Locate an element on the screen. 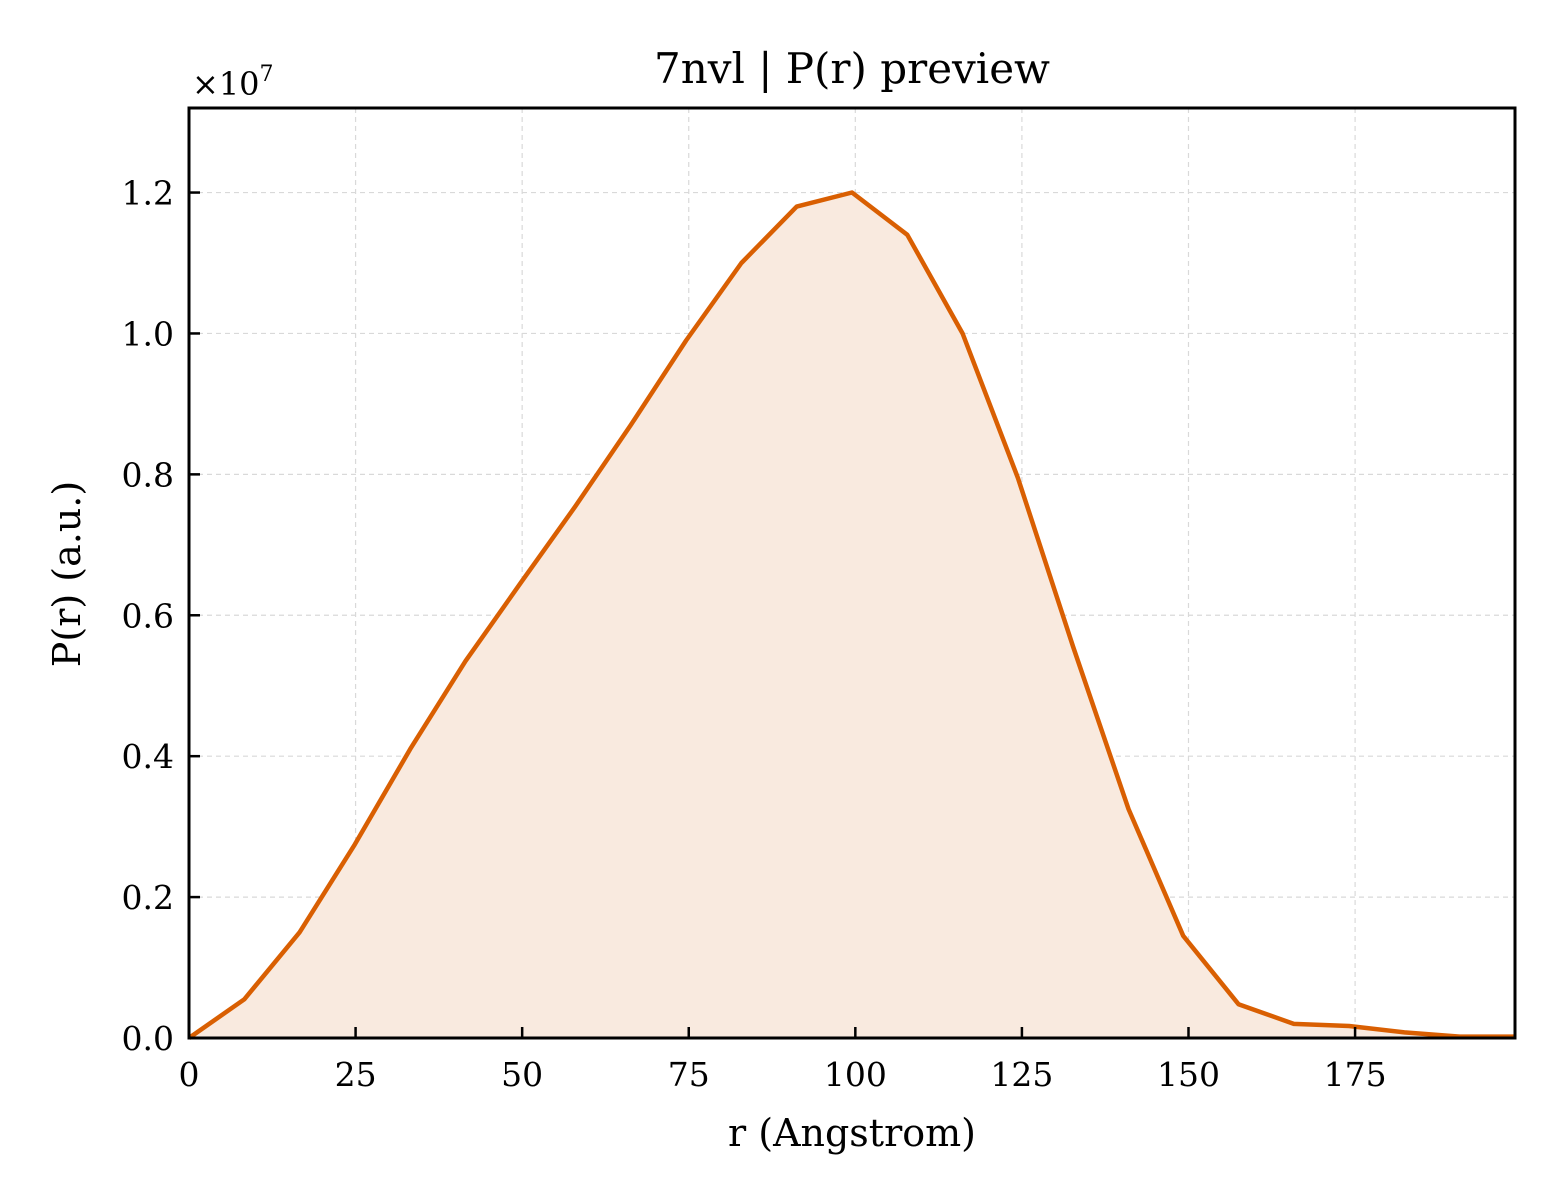  y-offset-label: ×10⁷ is located at coordinates (233, 82).